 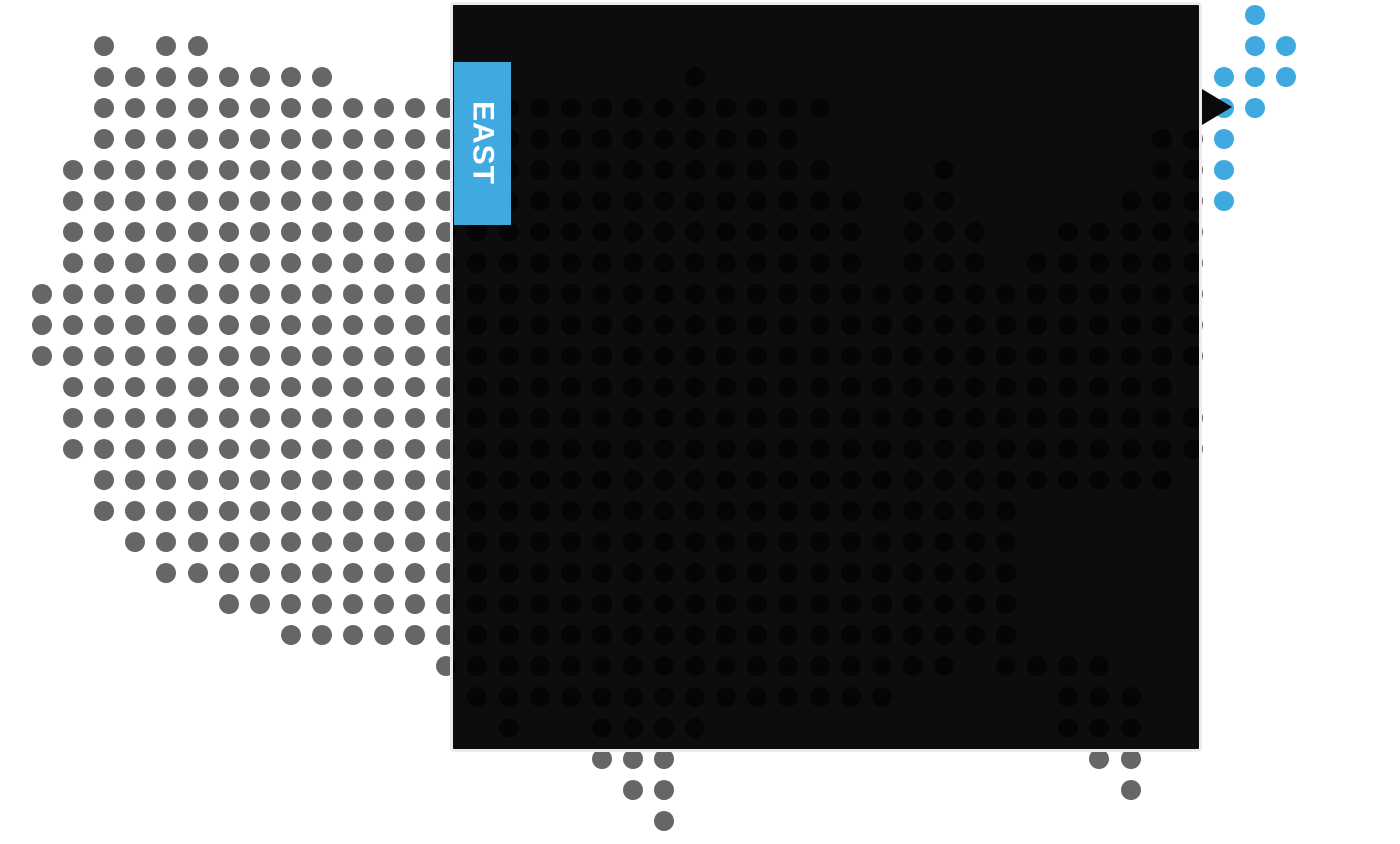 What do you see at coordinates (482, 143) in the screenshot?
I see `region-tab: EAST` at bounding box center [482, 143].